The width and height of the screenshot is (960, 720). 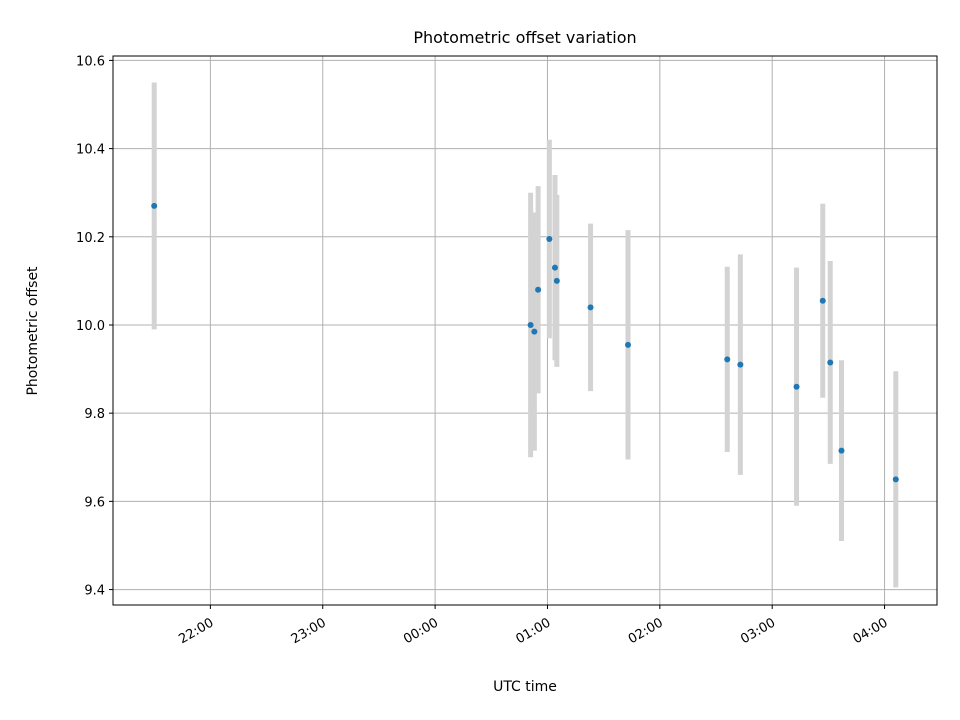 What do you see at coordinates (524, 37) in the screenshot?
I see `chart-title: Photometric offset variation` at bounding box center [524, 37].